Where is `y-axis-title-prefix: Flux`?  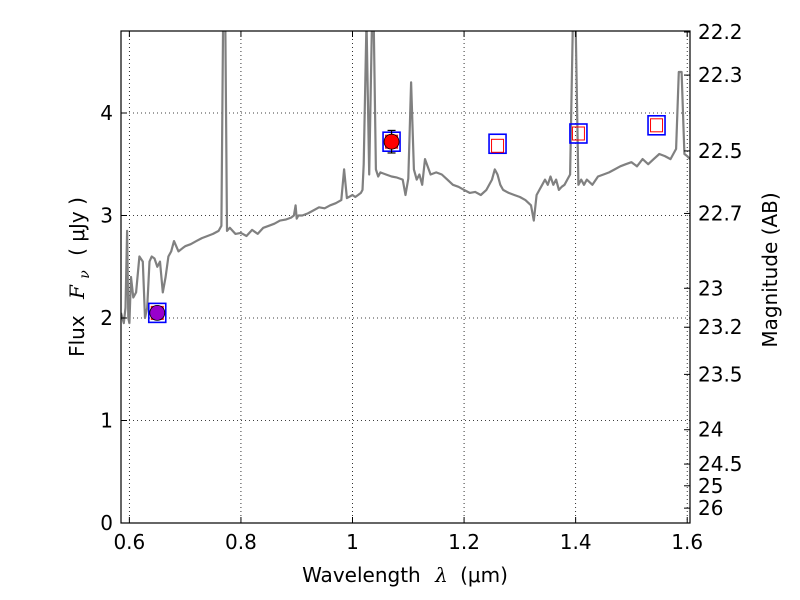 y-axis-title-prefix: Flux is located at coordinates (77, 336).